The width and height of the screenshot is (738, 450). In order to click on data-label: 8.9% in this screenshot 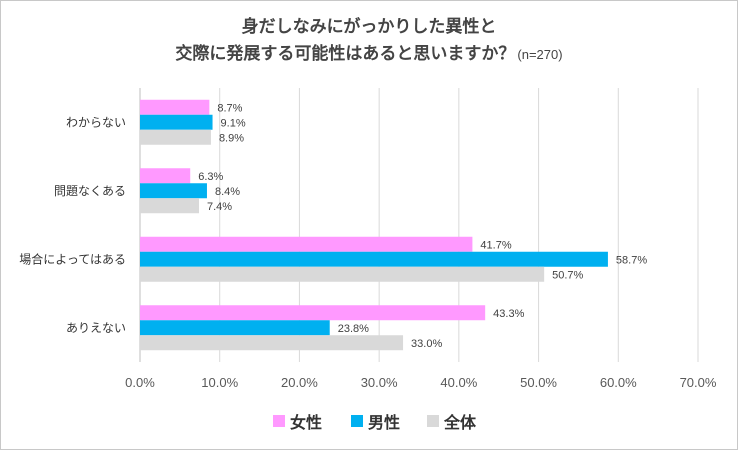, I will do `click(231, 138)`.